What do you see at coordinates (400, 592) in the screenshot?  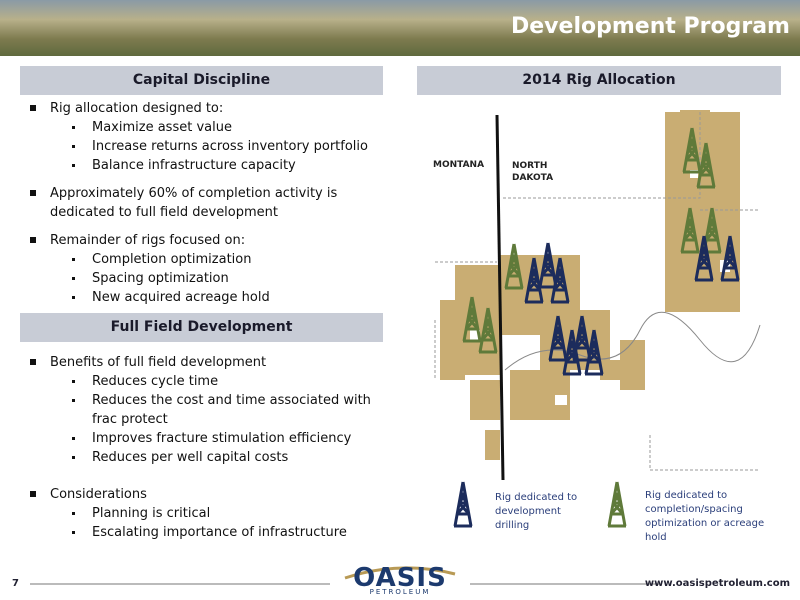 I see `logo-sub: PETROLEUM` at bounding box center [400, 592].